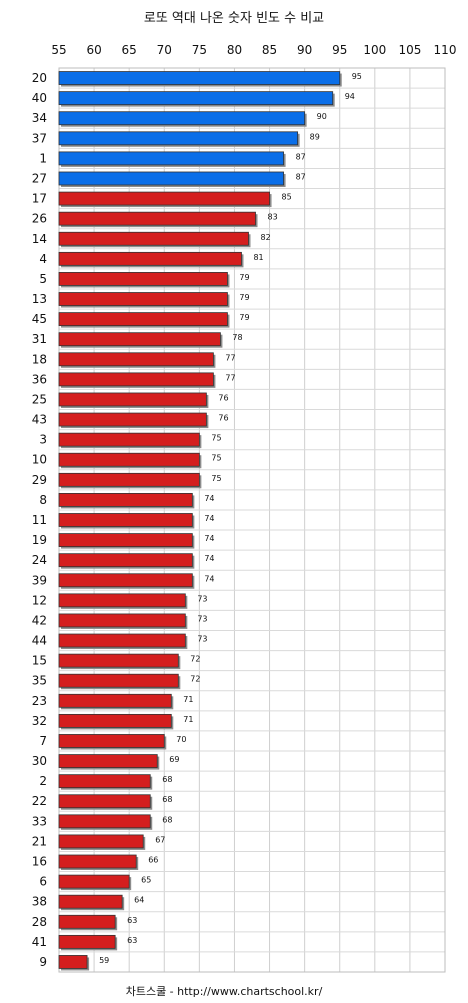  I want to click on category-label: 29, so click(39, 480).